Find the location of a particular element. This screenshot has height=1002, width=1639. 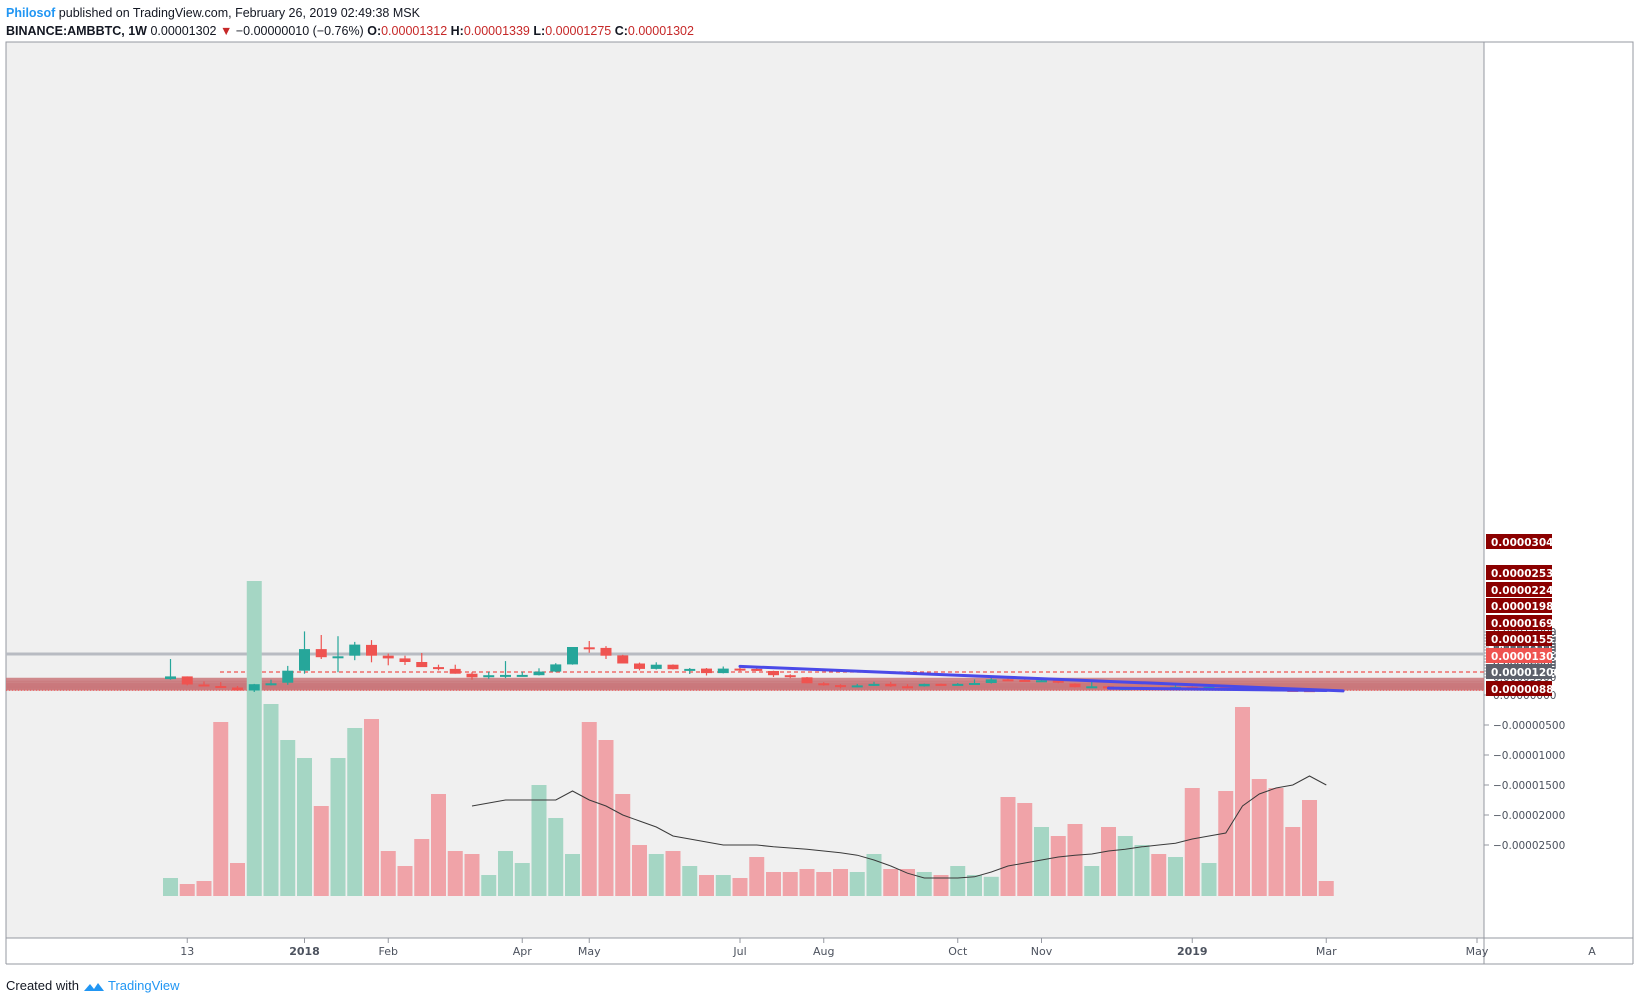

lower-trendline is located at coordinates (1217, 689).